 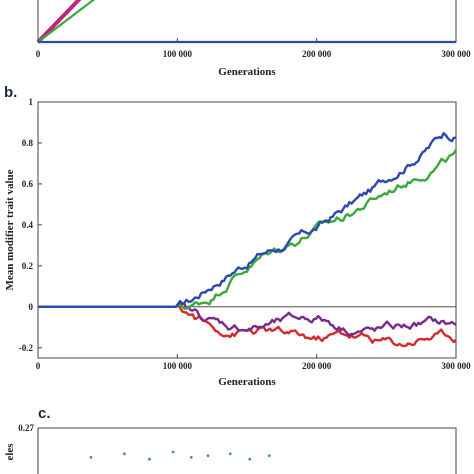 I want to click on panel-b-x-tick-label: 0, so click(x=38, y=366).